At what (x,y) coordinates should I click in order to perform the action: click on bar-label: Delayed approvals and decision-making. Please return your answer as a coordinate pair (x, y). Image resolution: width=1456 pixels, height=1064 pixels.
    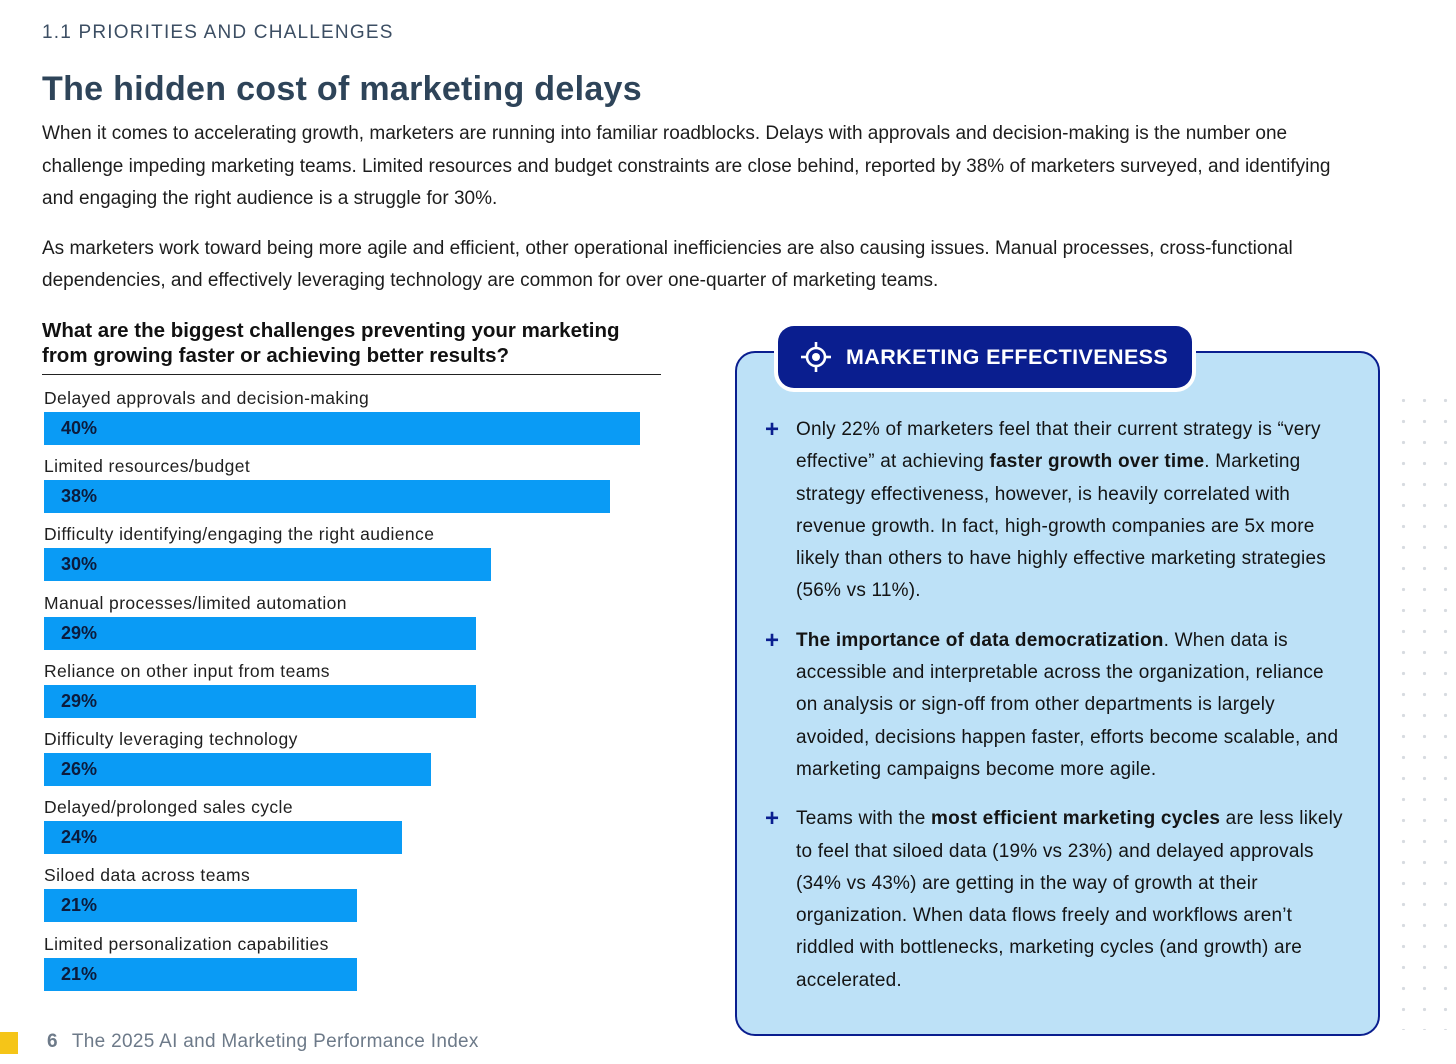
    Looking at the image, I should click on (207, 398).